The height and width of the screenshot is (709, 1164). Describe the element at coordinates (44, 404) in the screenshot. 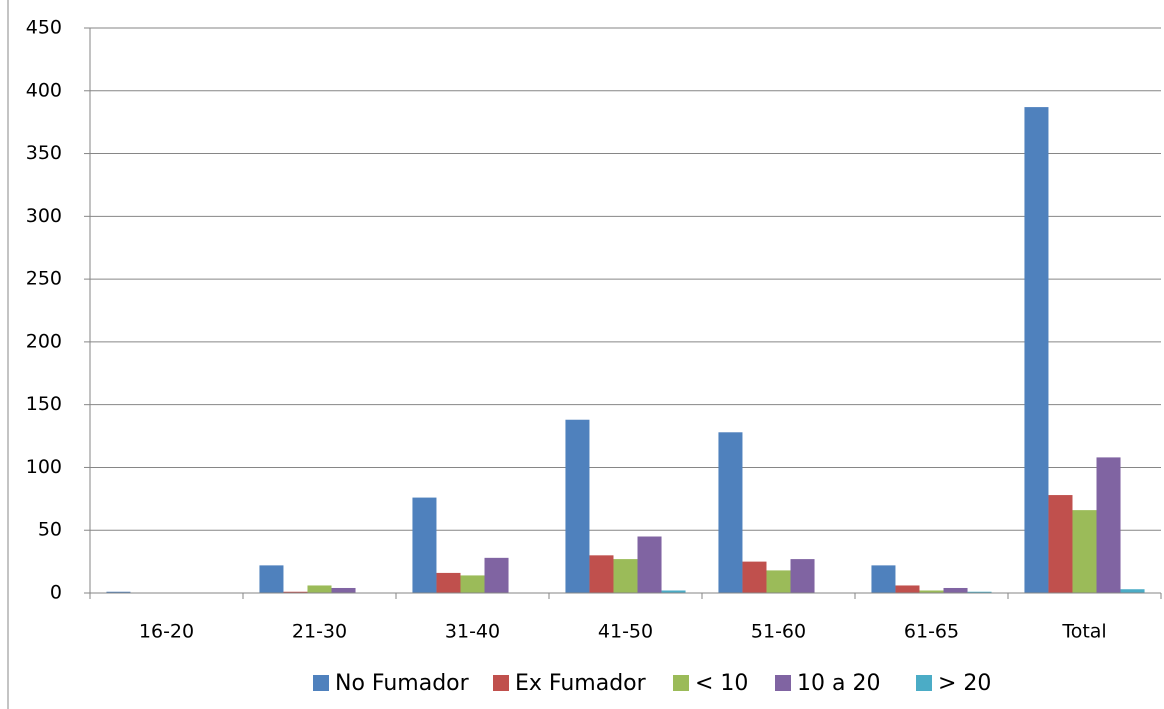

I see `y-tick-label: 150` at that location.